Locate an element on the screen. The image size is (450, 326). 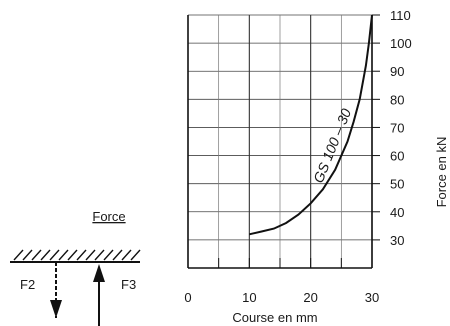
y-tick-label: 100 is located at coordinates (401, 43).